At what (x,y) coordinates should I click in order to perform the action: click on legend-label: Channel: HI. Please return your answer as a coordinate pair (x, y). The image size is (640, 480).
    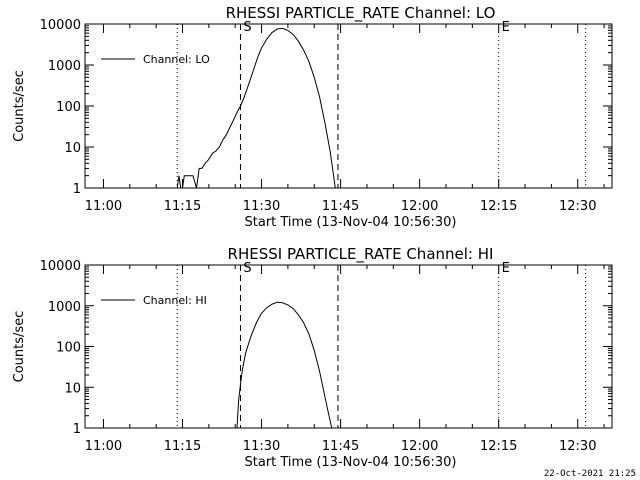
    Looking at the image, I should click on (175, 300).